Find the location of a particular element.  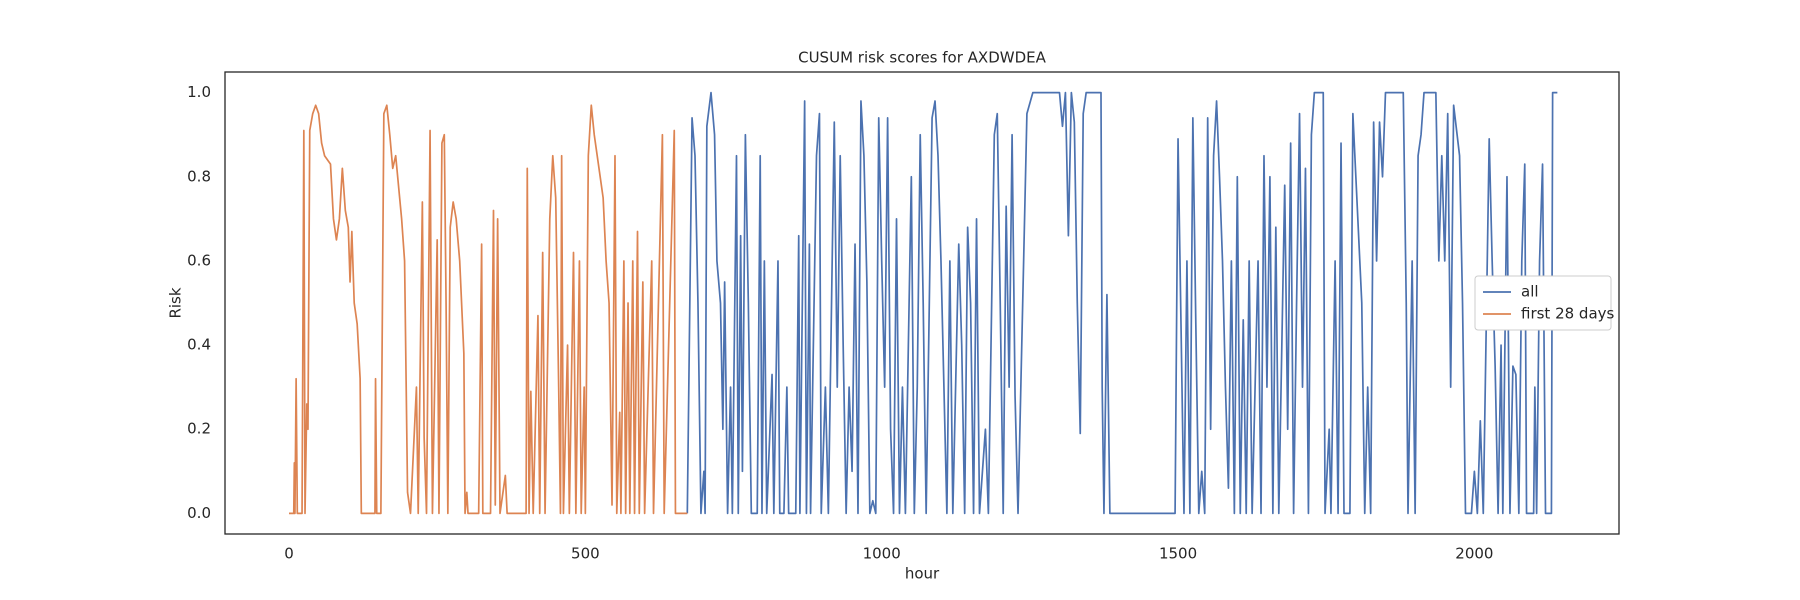

y-axis-label: Risk is located at coordinates (176, 302).